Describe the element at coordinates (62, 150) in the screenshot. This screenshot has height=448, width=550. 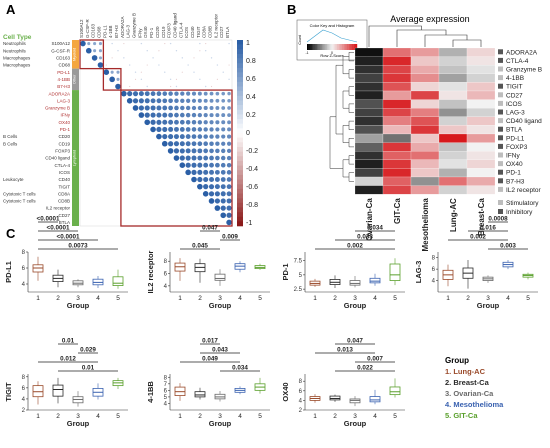
I see `row-gene-label: FOXP3` at that location.